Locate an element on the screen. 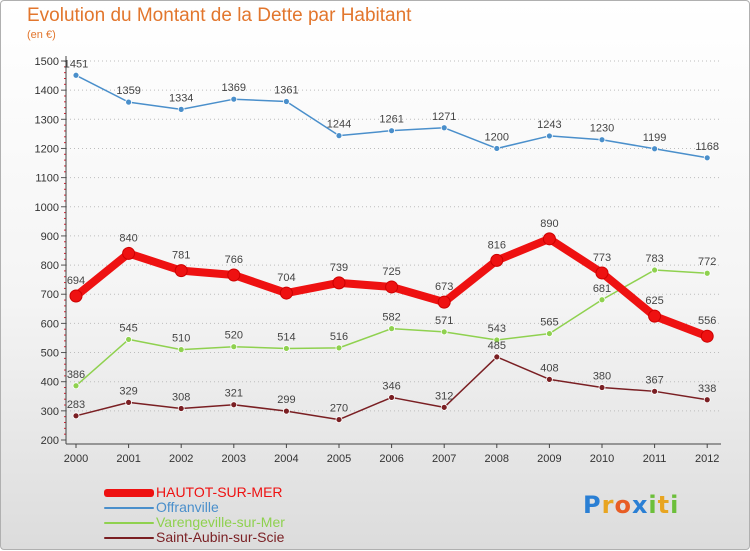  data-label: 1200 is located at coordinates (497, 137).